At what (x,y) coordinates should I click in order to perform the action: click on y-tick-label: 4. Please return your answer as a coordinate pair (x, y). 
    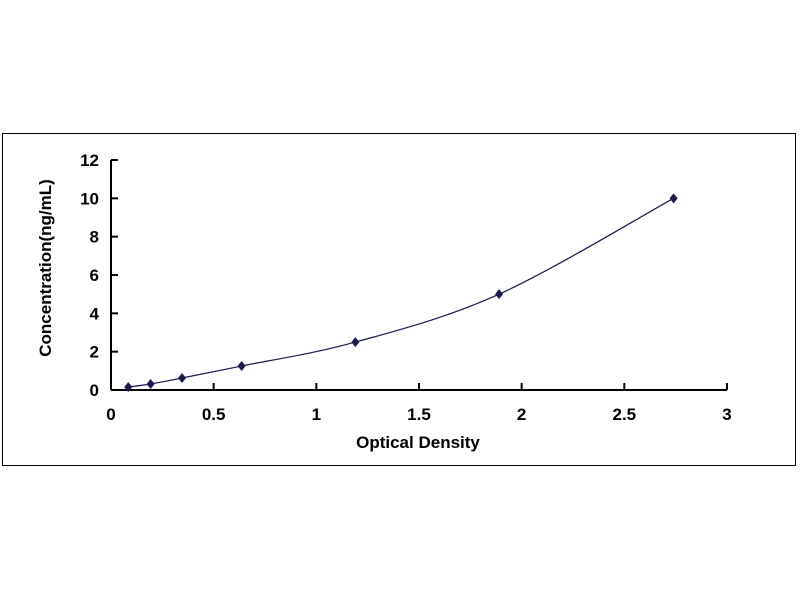
    Looking at the image, I should click on (95, 313).